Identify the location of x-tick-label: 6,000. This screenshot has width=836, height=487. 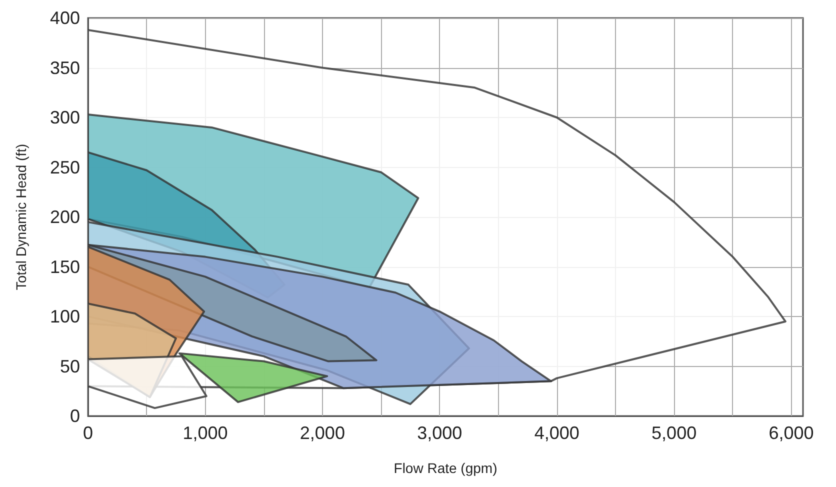
(791, 433).